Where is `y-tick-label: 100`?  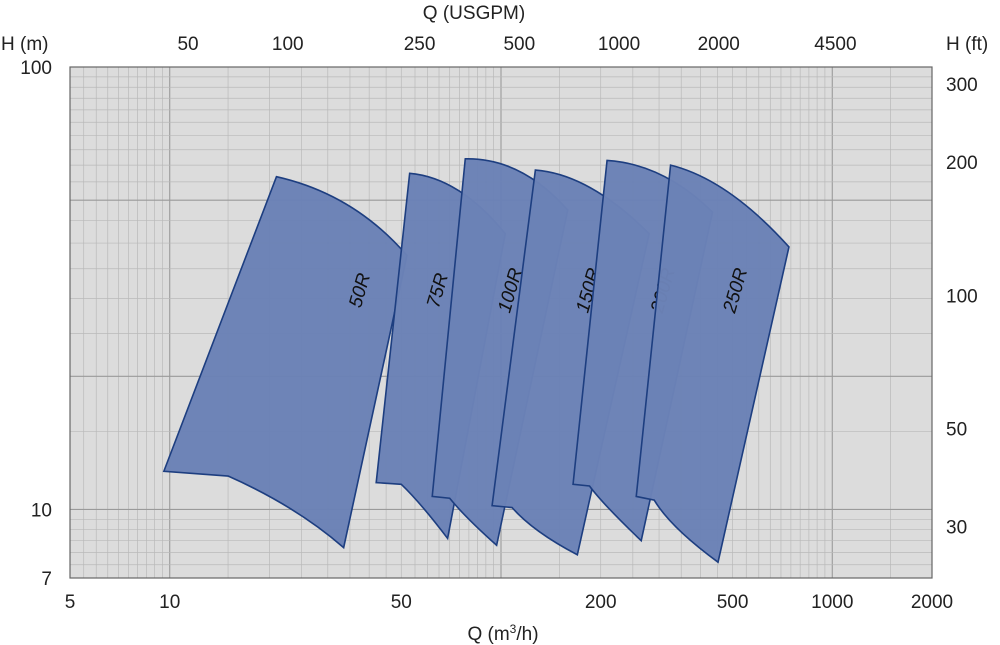 y-tick-label: 100 is located at coordinates (36, 68).